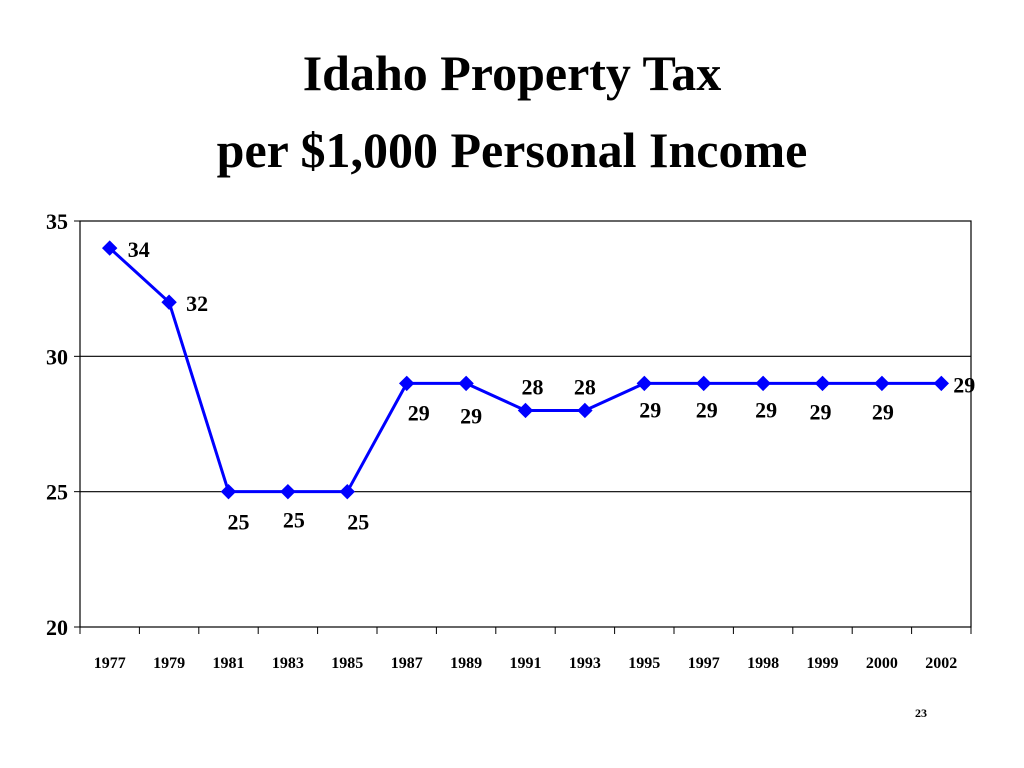  I want to click on chart-title-line-2: per $1,000 Personal Income, so click(512, 150).